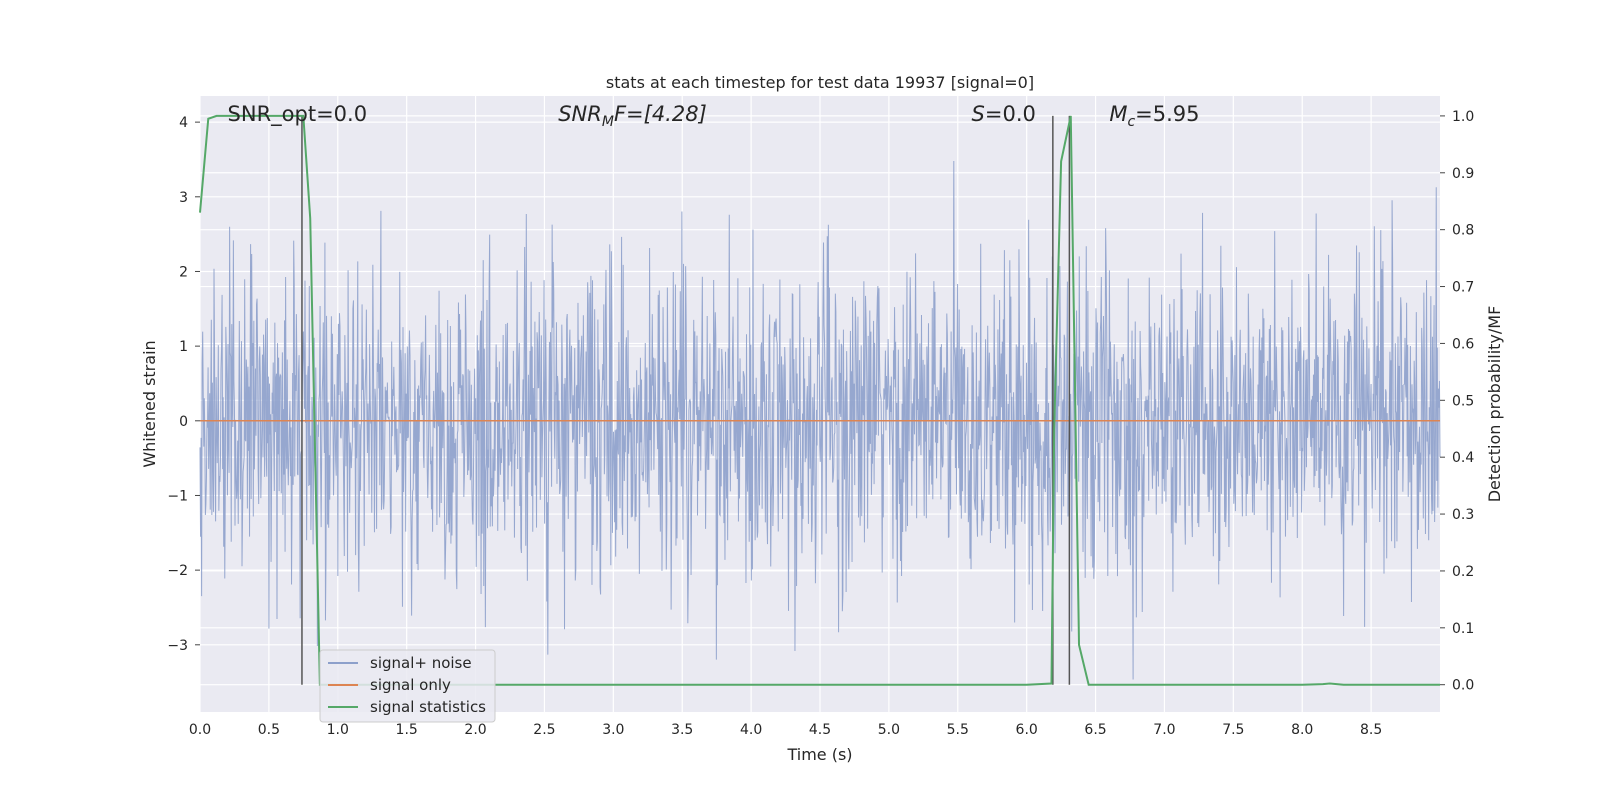 Image resolution: width=1600 pixels, height=800 pixels. What do you see at coordinates (183, 384) in the screenshot?
I see `y-tick-labels: −3 −2 −1 0 1 2 3 4` at bounding box center [183, 384].